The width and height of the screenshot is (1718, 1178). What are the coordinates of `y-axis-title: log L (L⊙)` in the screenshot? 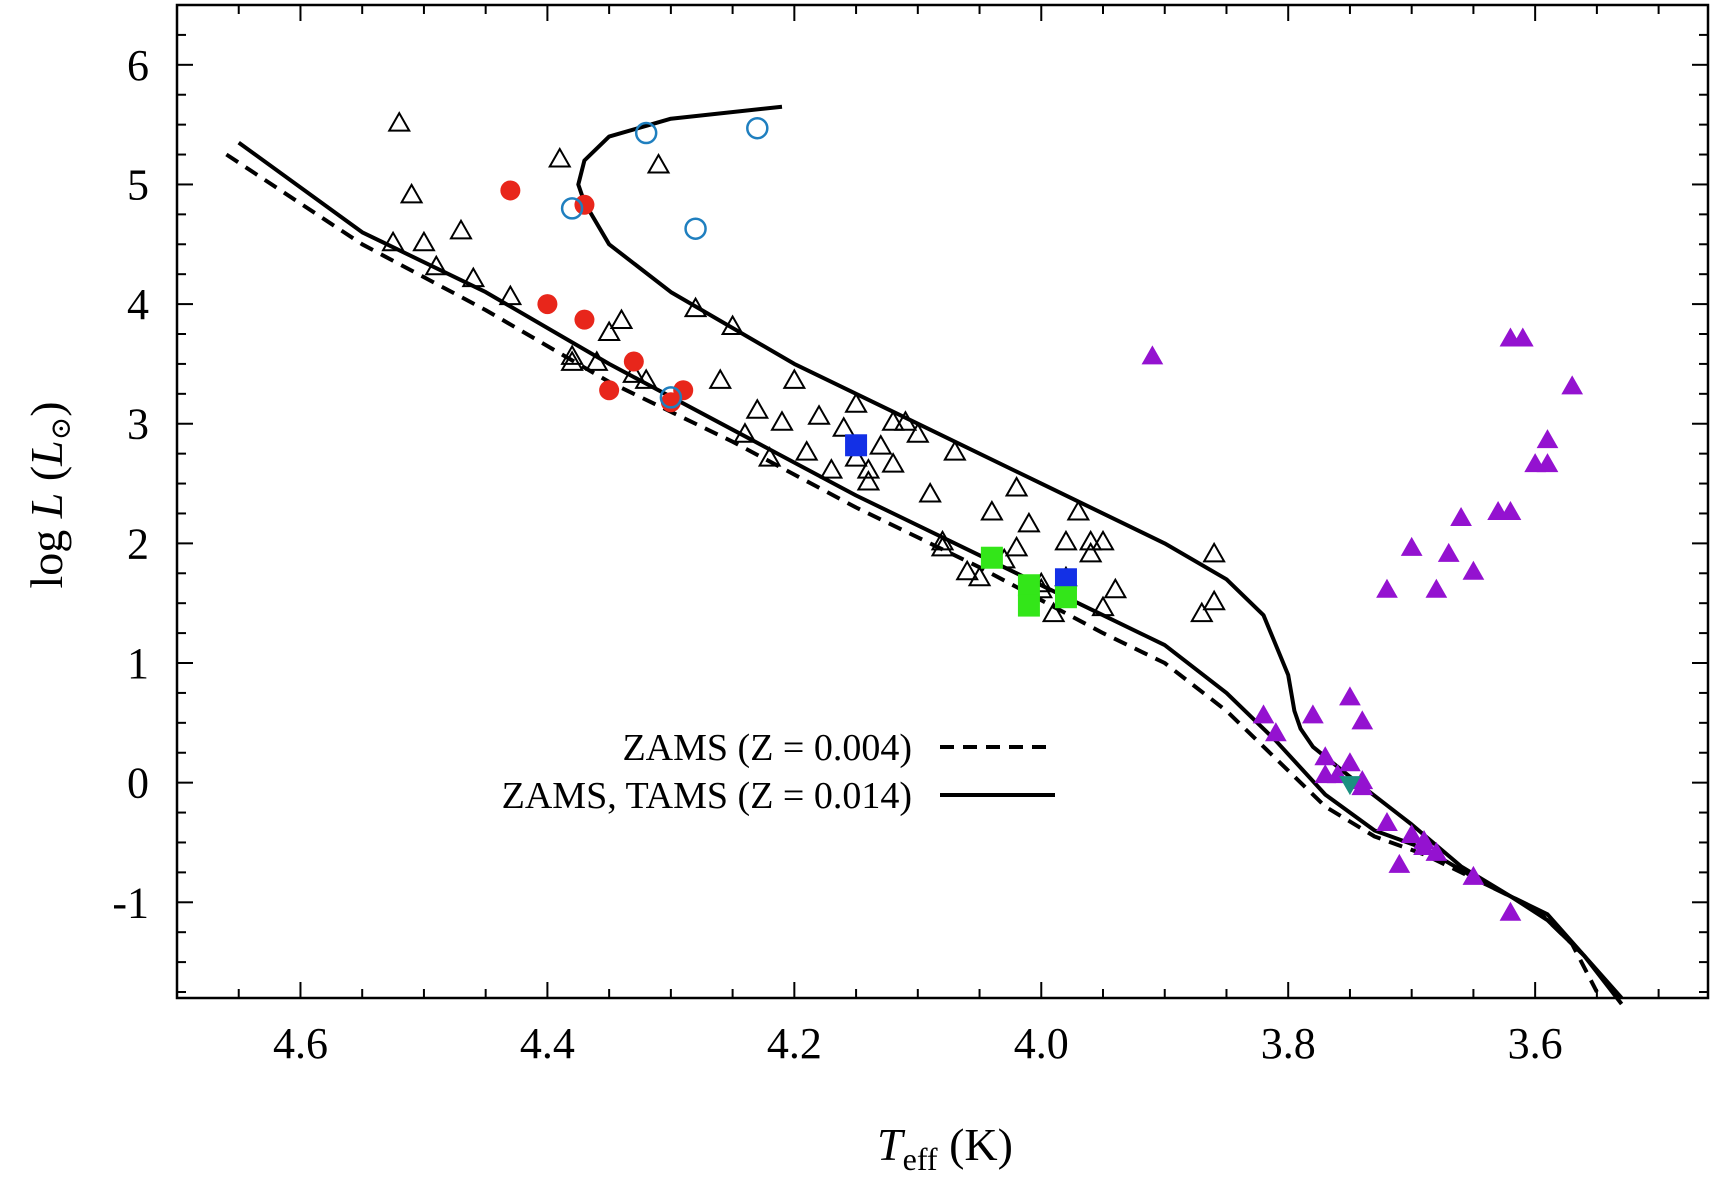 It's located at (49, 494).